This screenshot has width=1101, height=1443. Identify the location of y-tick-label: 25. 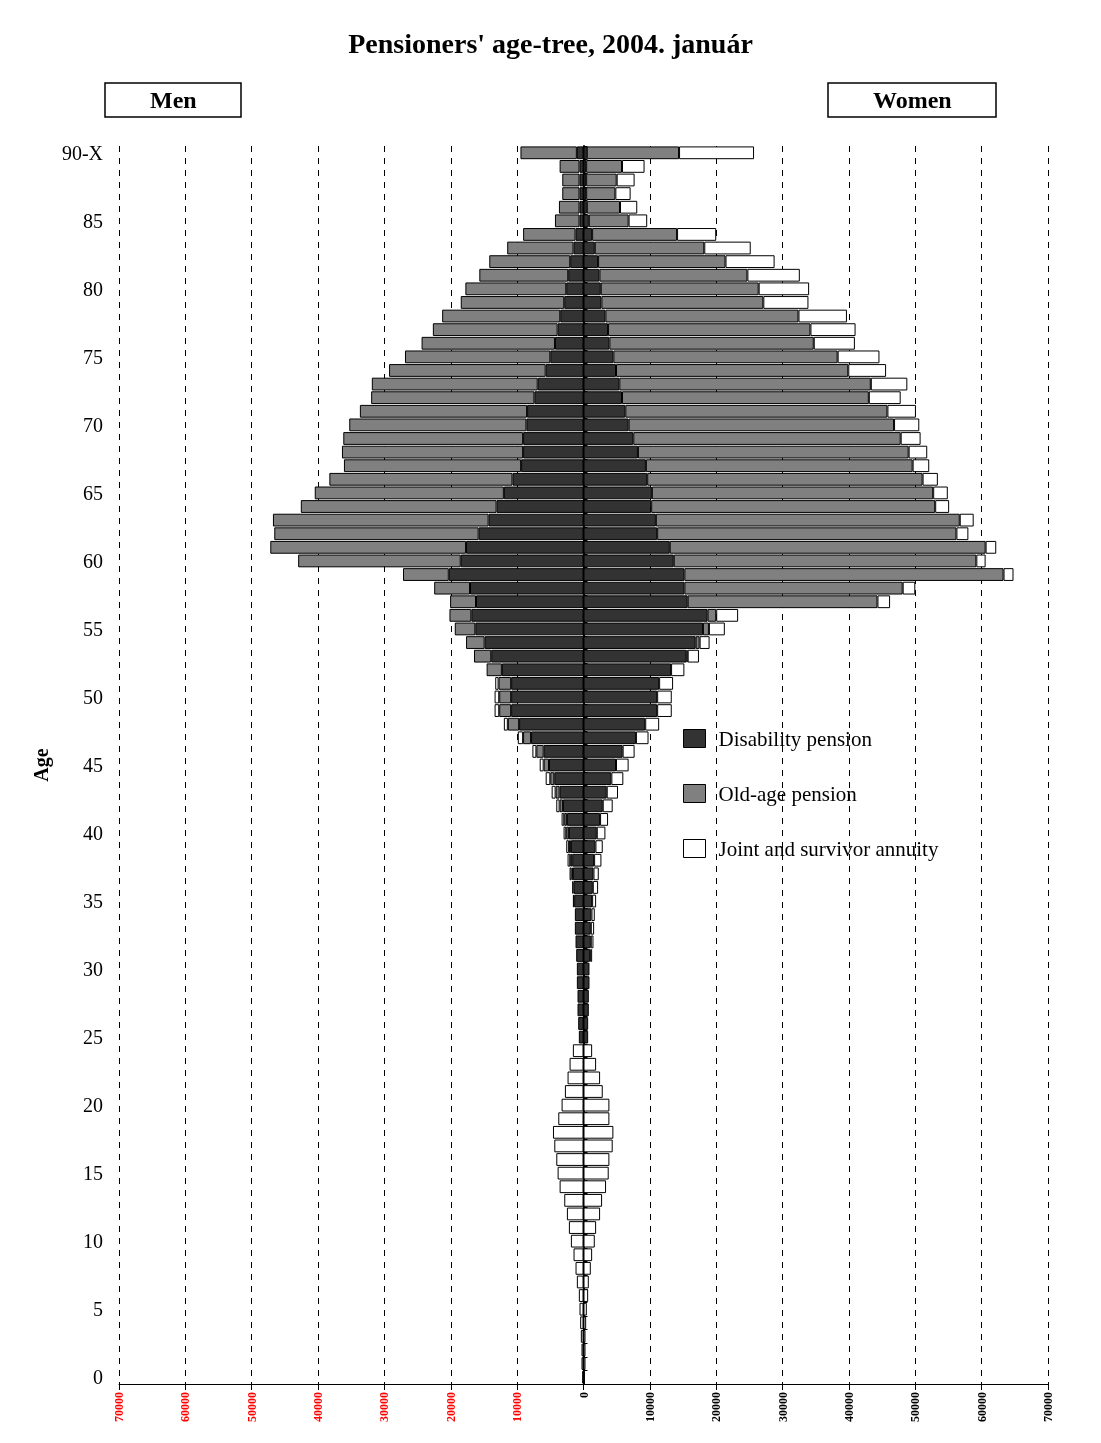
(93, 1037).